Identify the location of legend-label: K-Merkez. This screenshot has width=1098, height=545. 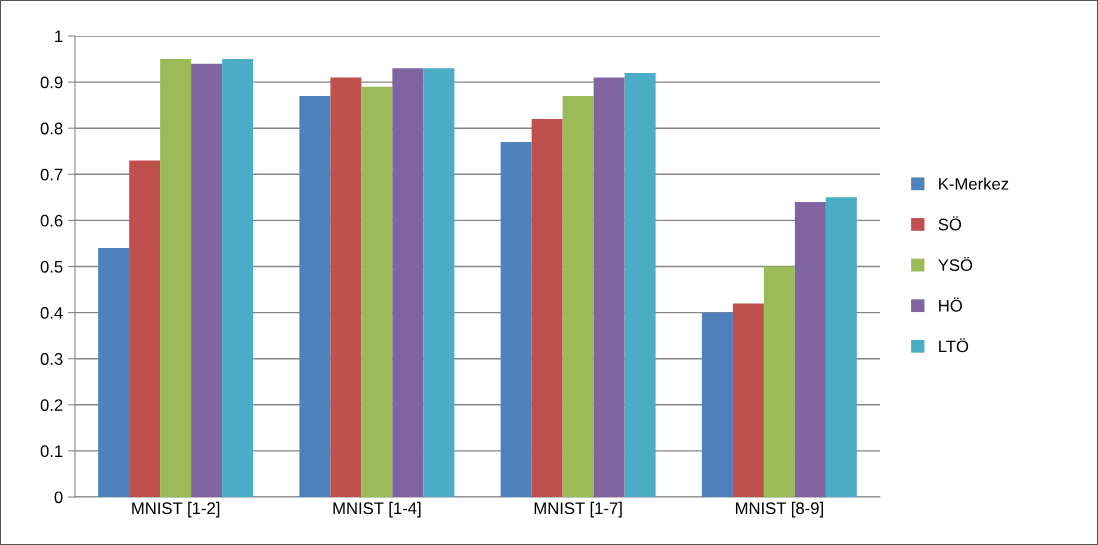
(974, 183).